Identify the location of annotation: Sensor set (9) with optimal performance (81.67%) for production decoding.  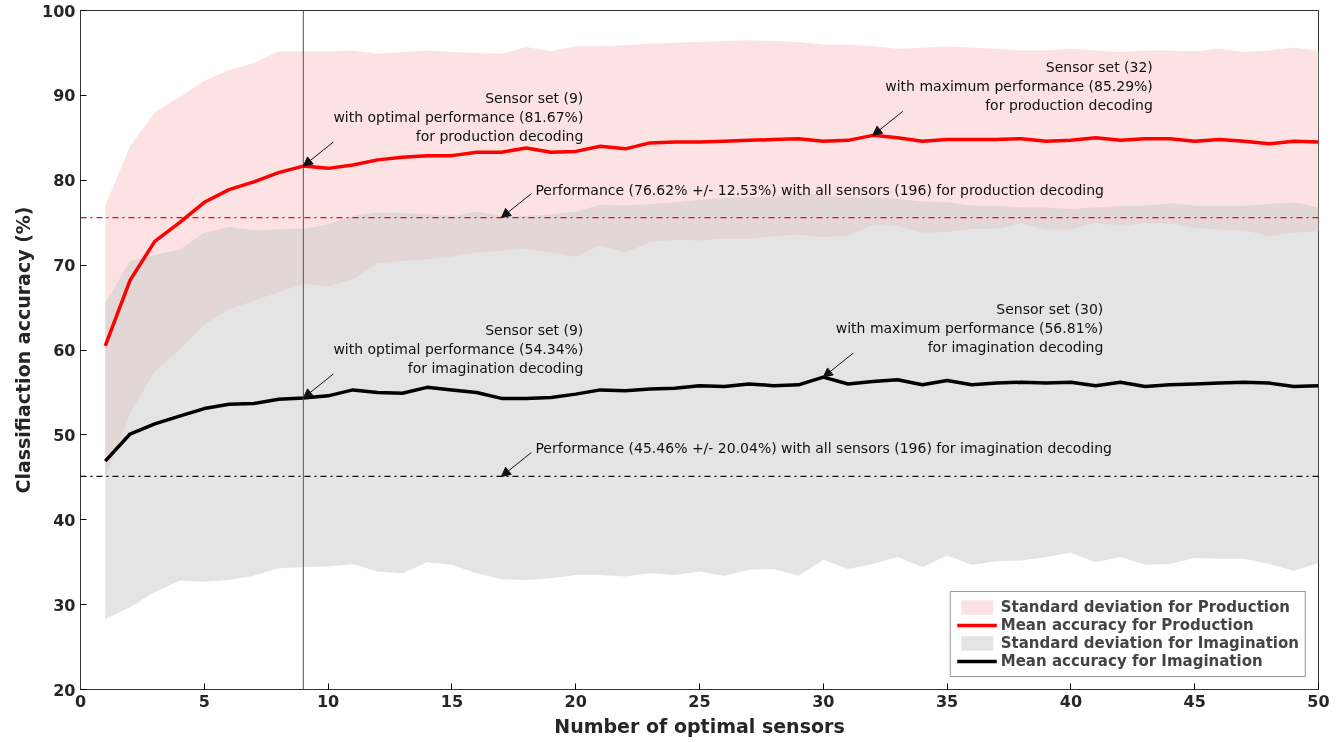
(458, 117).